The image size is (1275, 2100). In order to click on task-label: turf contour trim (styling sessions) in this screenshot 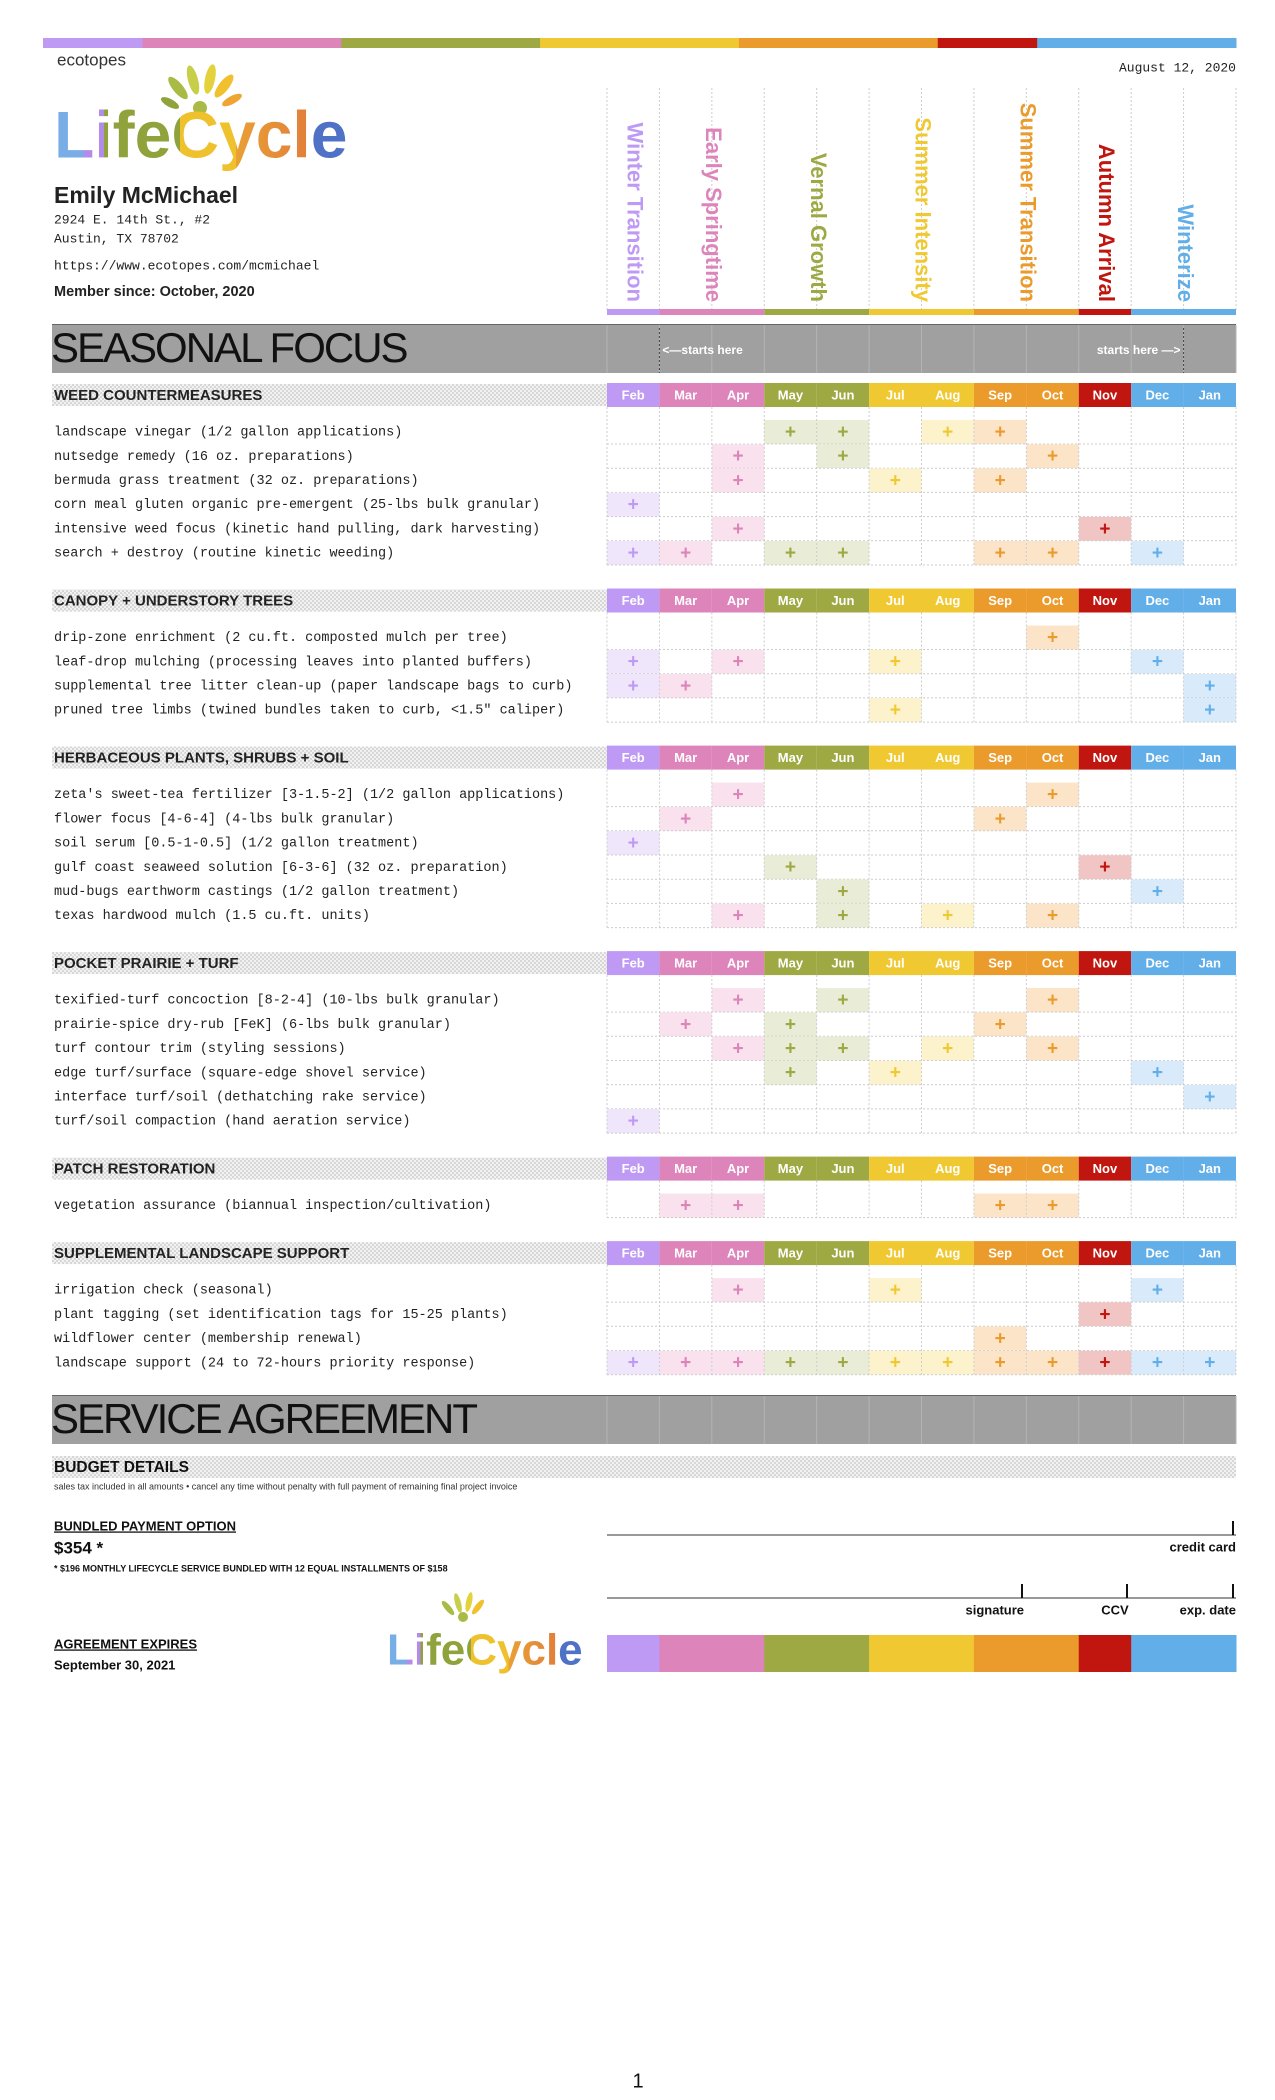, I will do `click(200, 1049)`.